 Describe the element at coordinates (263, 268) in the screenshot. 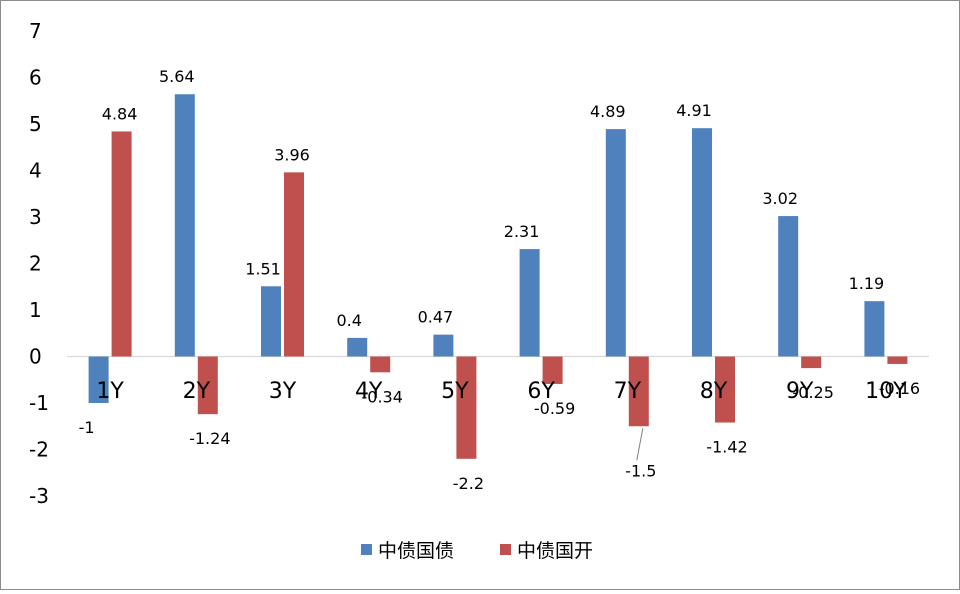

I see `data-label-series1: 1.51` at that location.